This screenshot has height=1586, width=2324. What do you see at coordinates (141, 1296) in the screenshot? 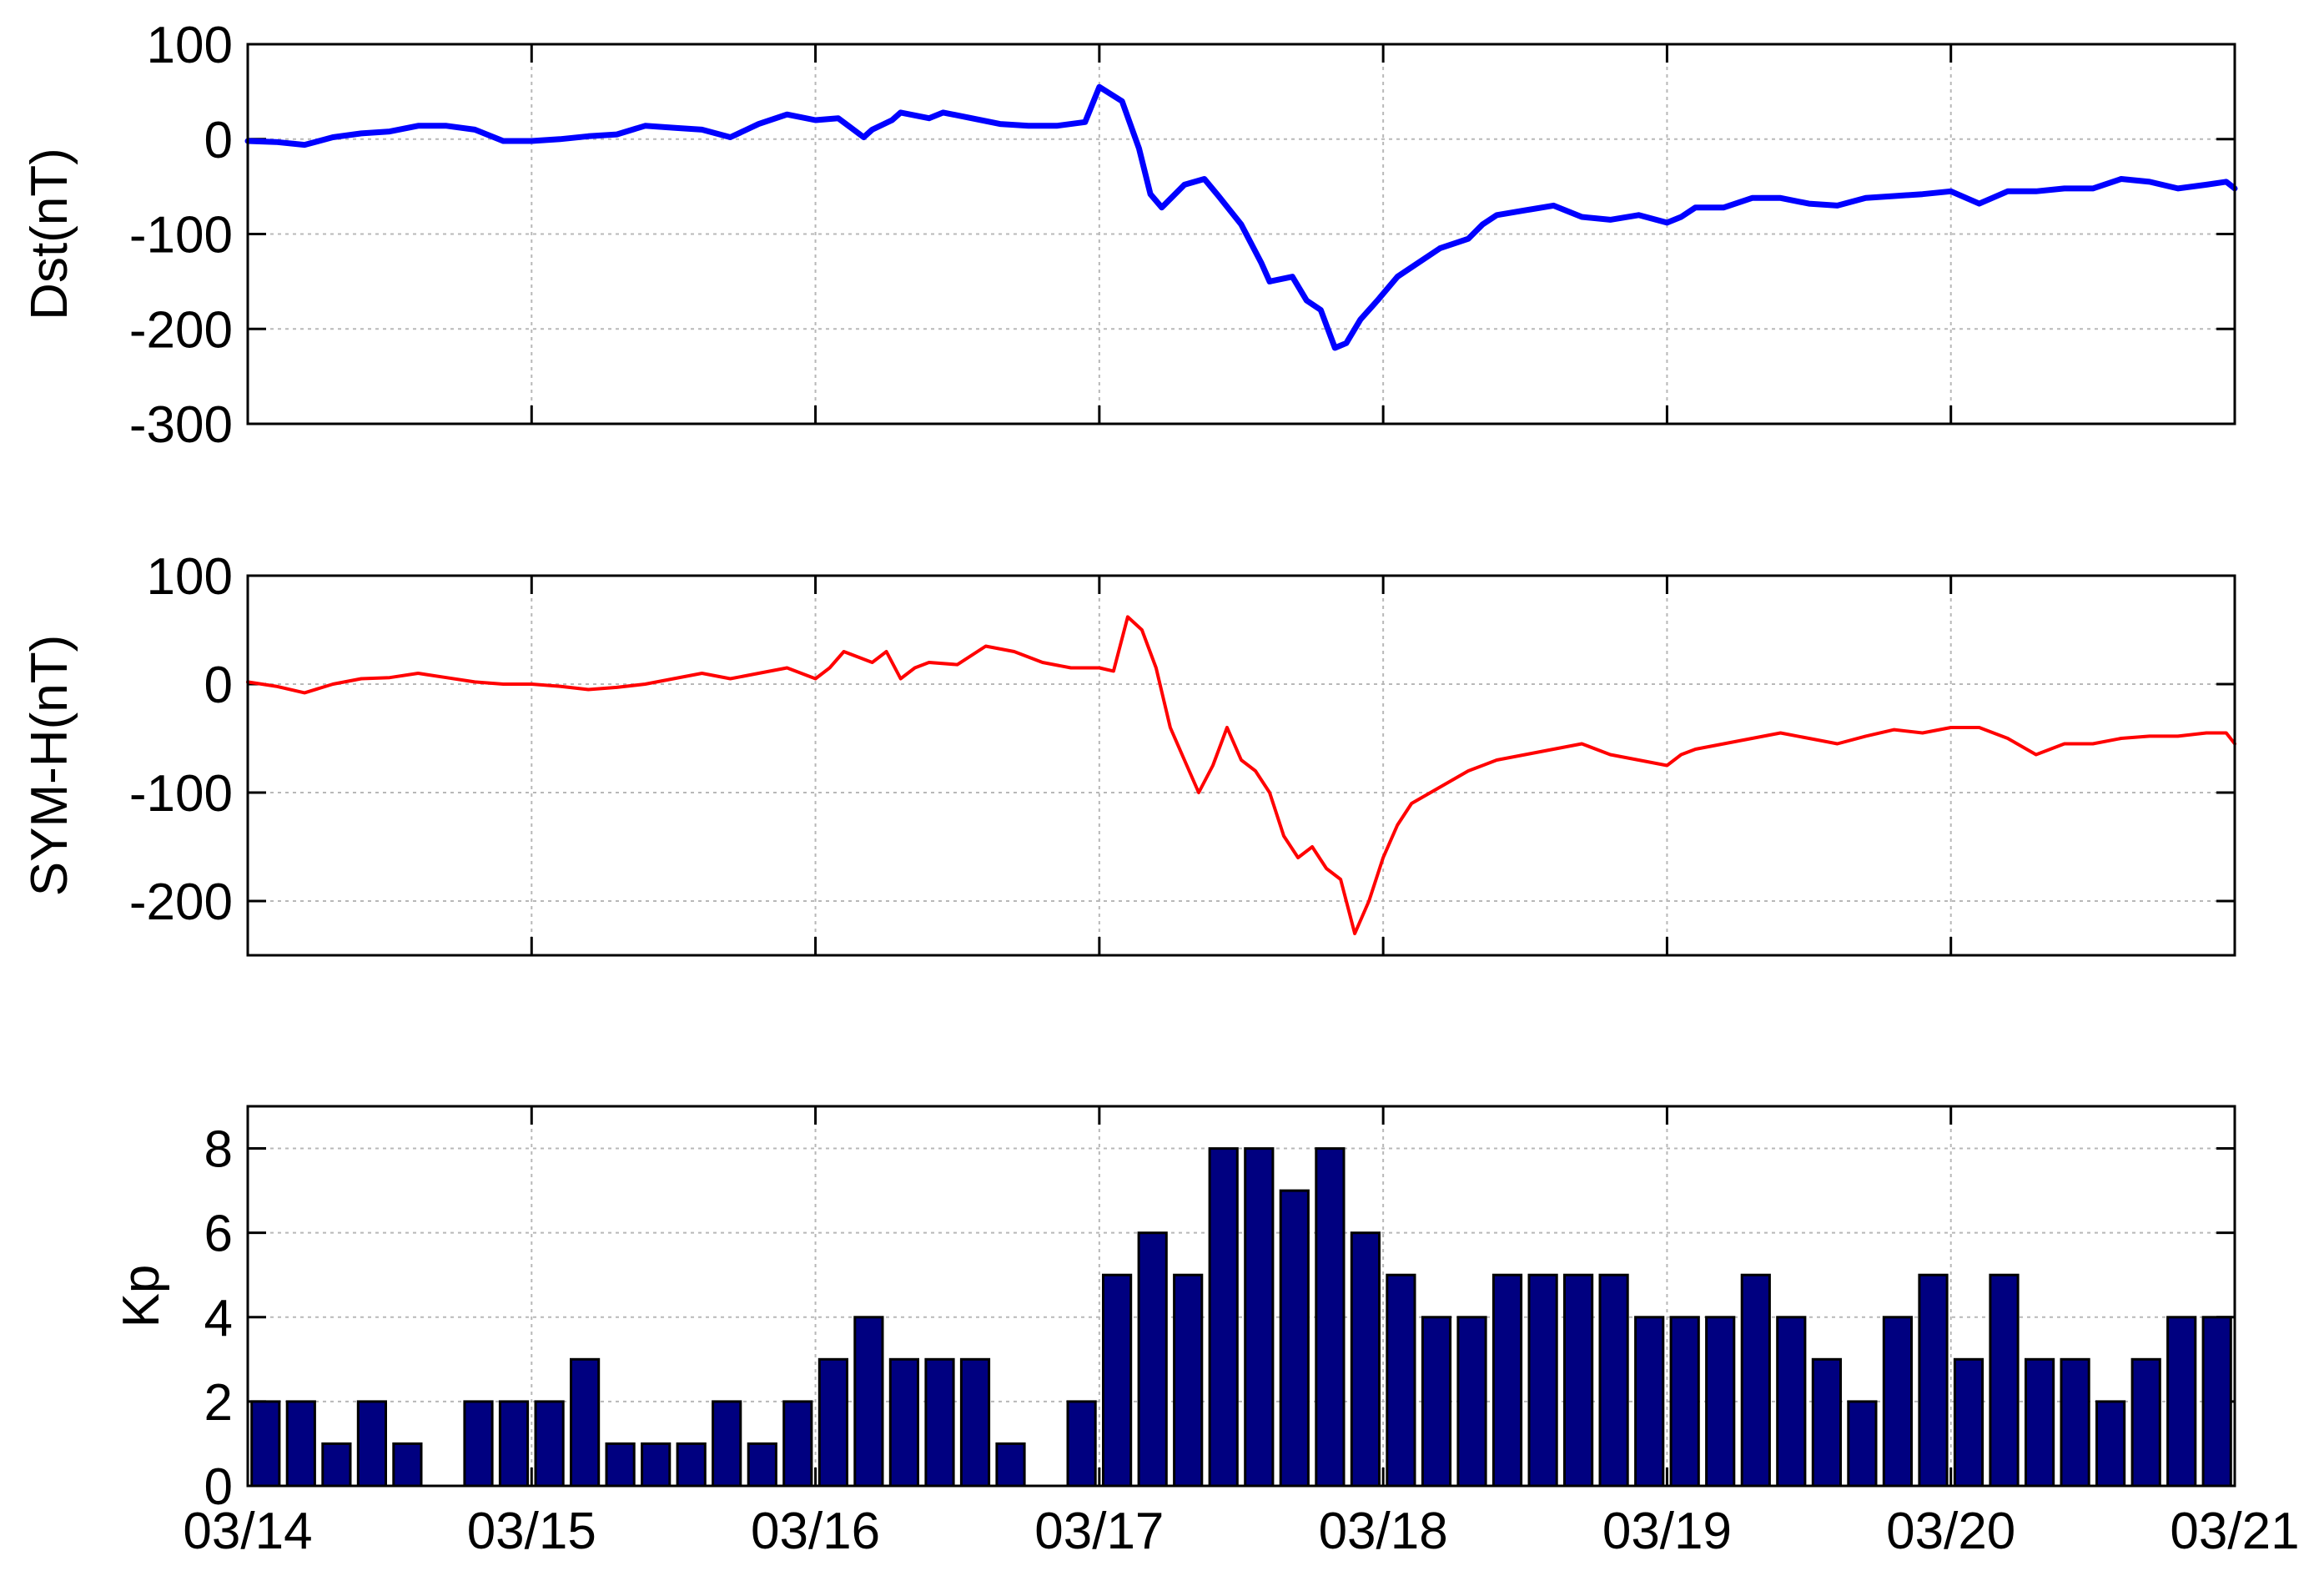
I see `y-axis-label: Kp` at bounding box center [141, 1296].